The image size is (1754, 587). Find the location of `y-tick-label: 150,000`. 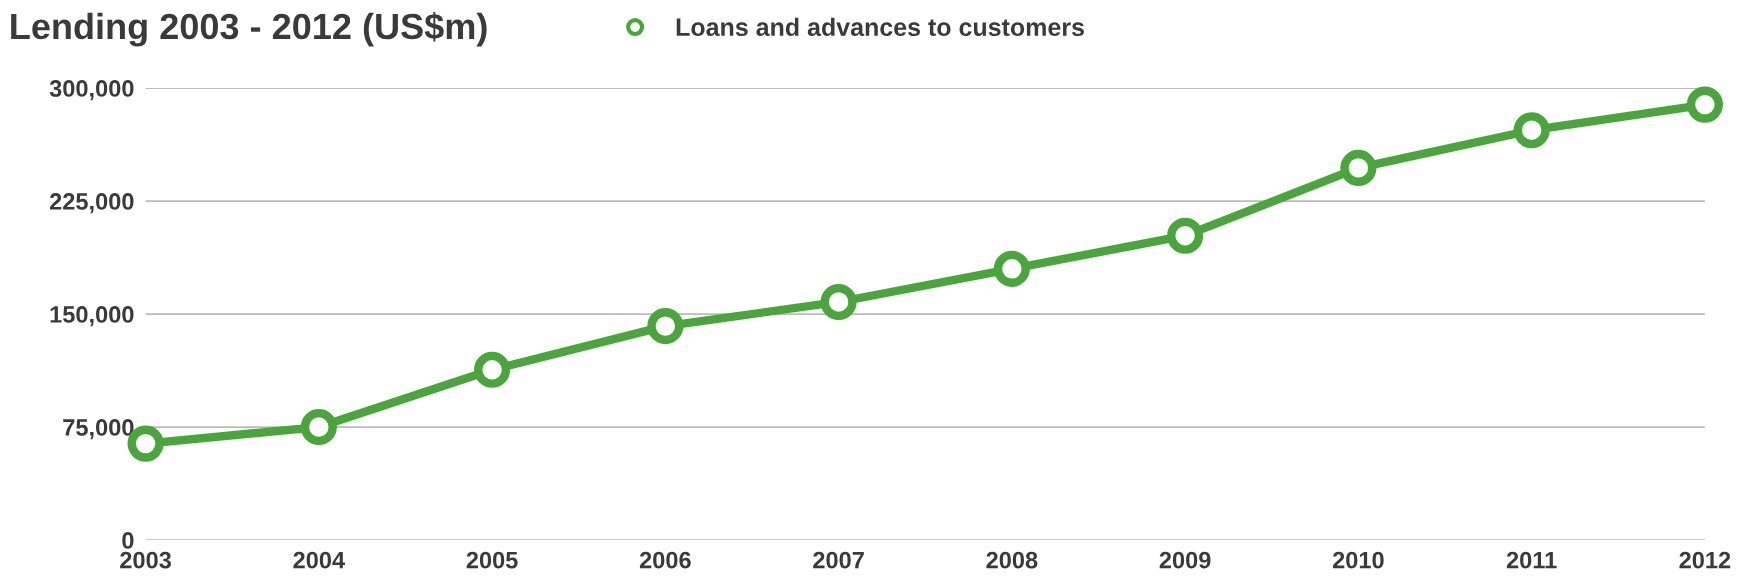

y-tick-label: 150,000 is located at coordinates (92, 316).